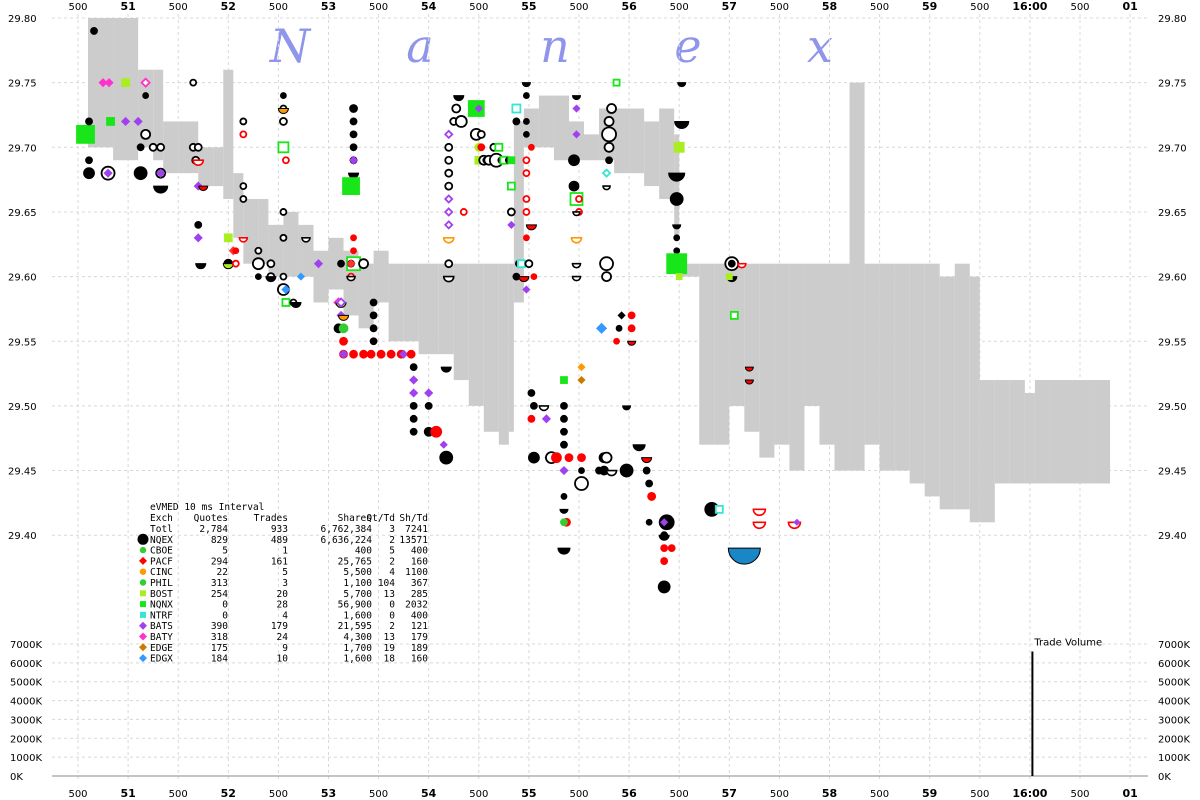 This screenshot has width=1200, height=800. What do you see at coordinates (225, 605) in the screenshot?
I see `stats-cell: 0` at bounding box center [225, 605].